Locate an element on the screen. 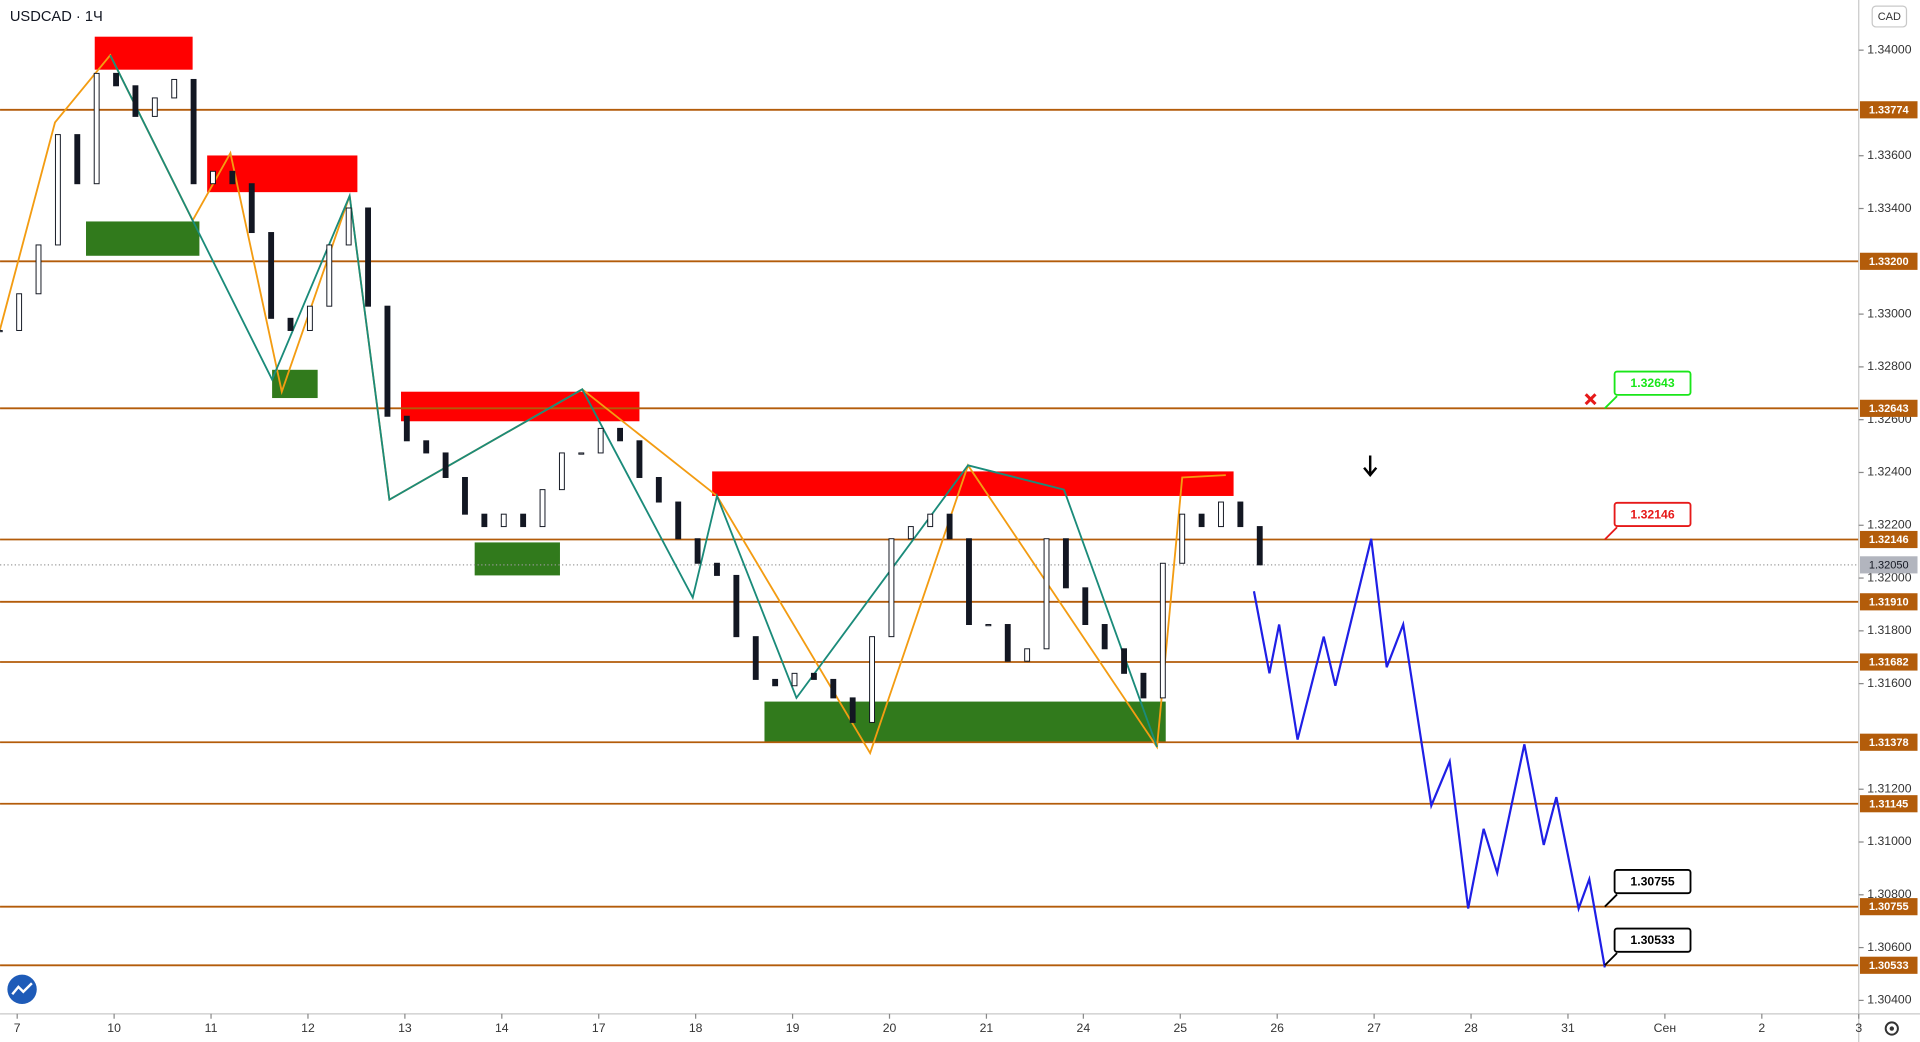 Image resolution: width=1920 pixels, height=1042 pixels. level-label: 1.32643 is located at coordinates (1889, 409).